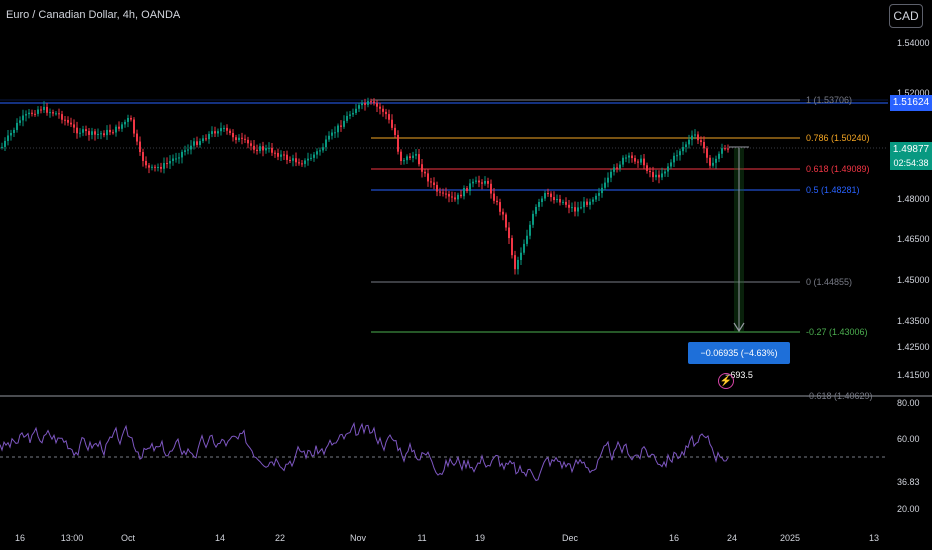 The width and height of the screenshot is (932, 550). What do you see at coordinates (739, 361) in the screenshot?
I see `measure-result-label: −0.06935 (−4.63%) −693.5` at bounding box center [739, 361].